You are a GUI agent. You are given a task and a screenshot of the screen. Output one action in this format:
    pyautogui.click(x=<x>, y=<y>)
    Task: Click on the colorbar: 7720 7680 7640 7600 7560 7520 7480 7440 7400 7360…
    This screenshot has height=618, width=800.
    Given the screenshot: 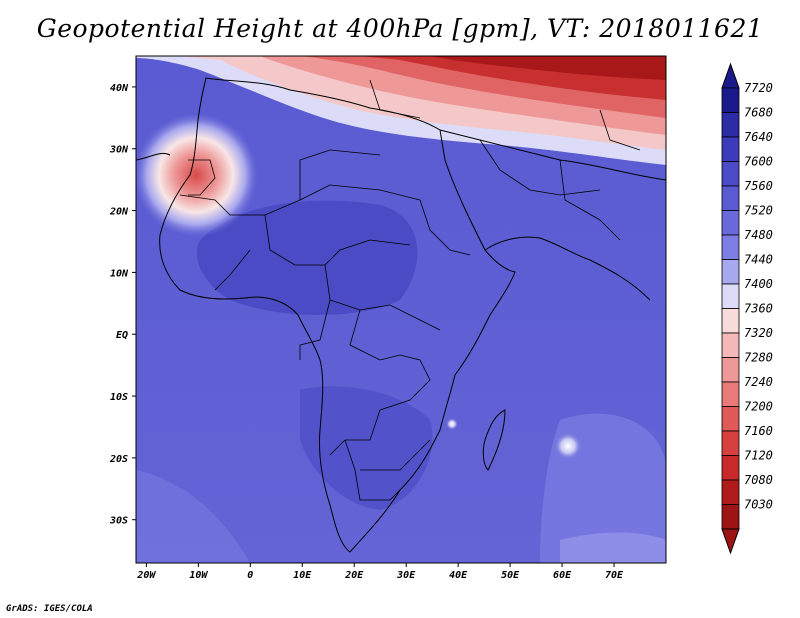 What is the action you would take?
    pyautogui.click(x=747, y=308)
    